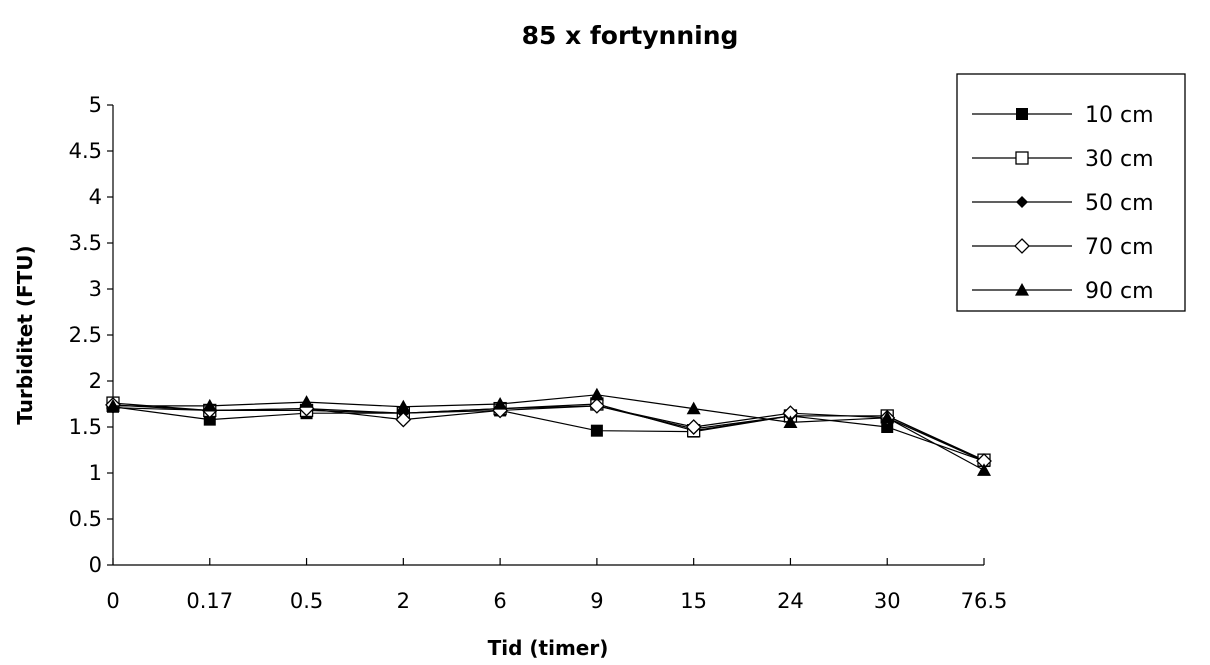  Describe the element at coordinates (1063, 115) in the screenshot. I see `legend-item: 10 cm` at that location.